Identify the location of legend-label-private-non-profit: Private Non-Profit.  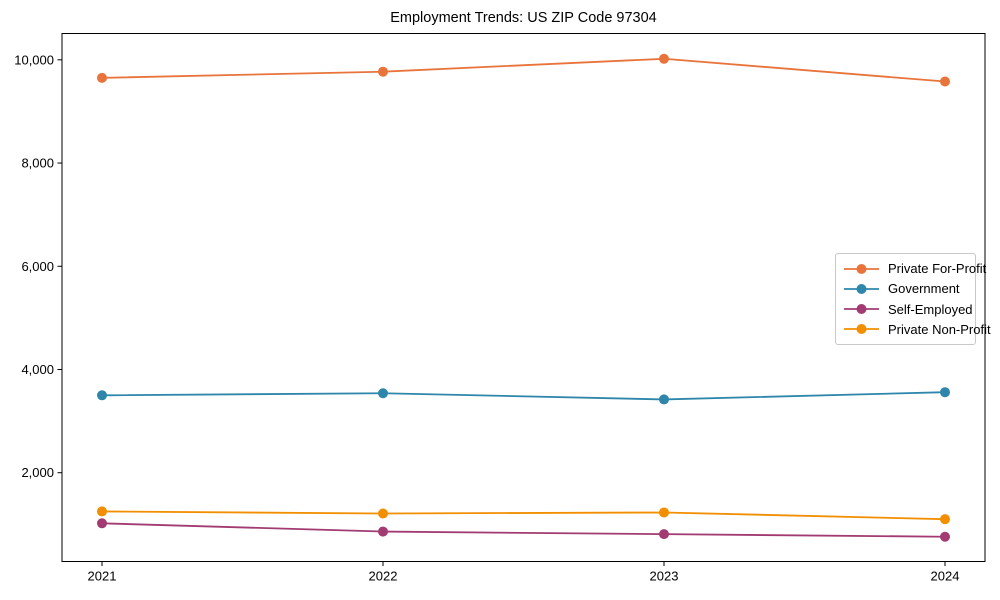
(939, 329).